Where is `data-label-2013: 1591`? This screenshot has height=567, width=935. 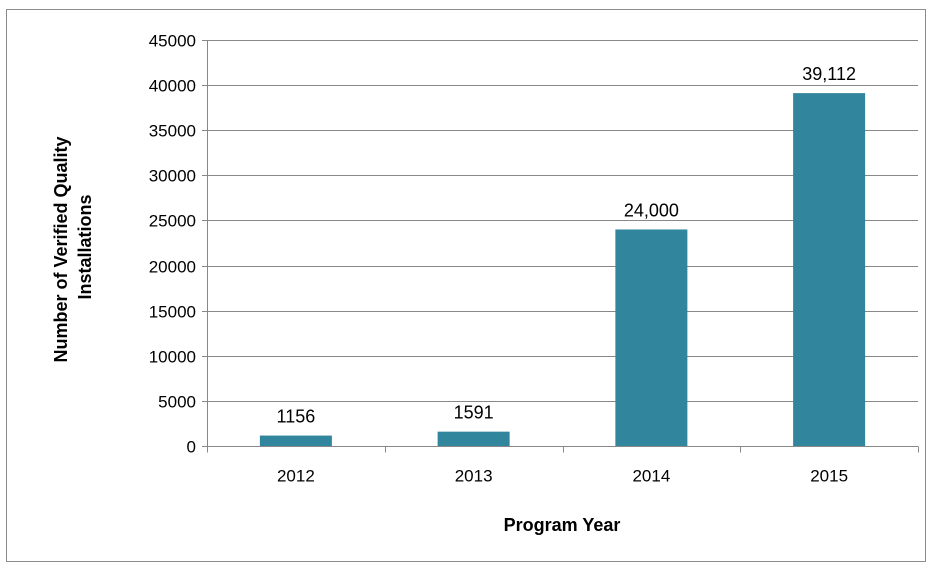
data-label-2013: 1591 is located at coordinates (474, 413).